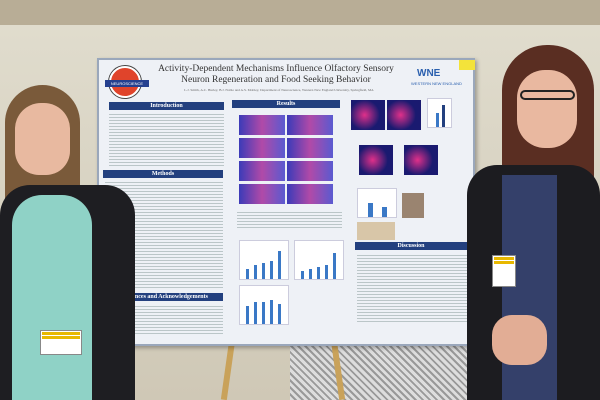 The height and width of the screenshot is (400, 600). What do you see at coordinates (529, 287) in the screenshot?
I see `dress` at bounding box center [529, 287].